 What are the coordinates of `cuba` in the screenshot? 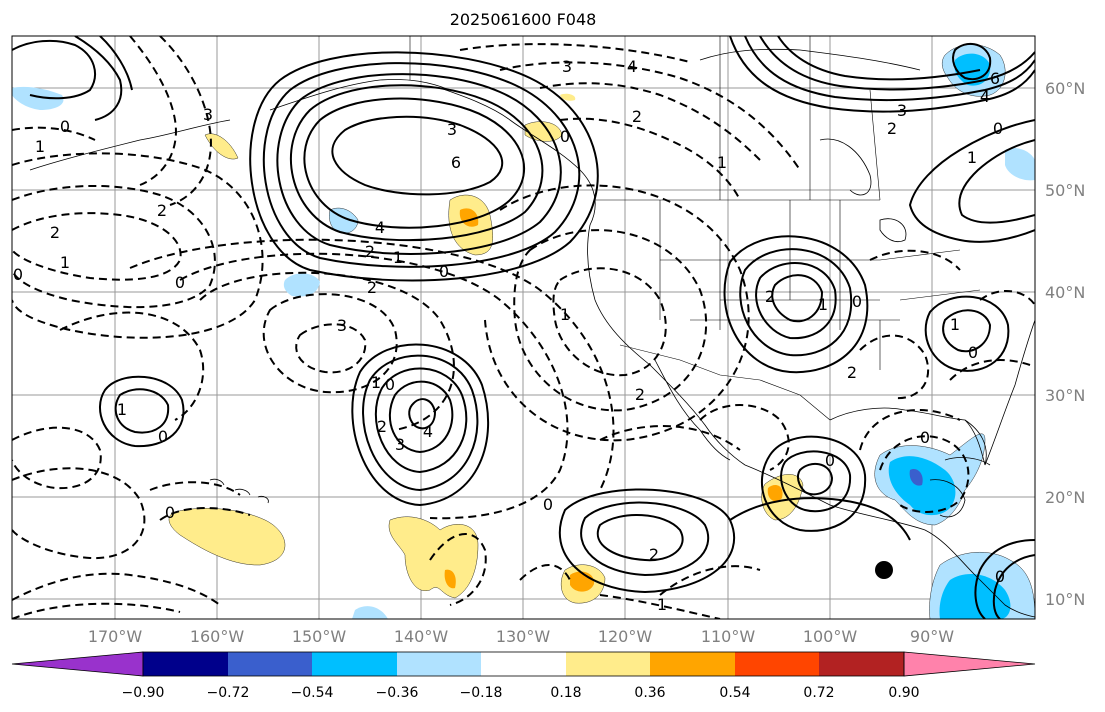 It's located at (967, 461).